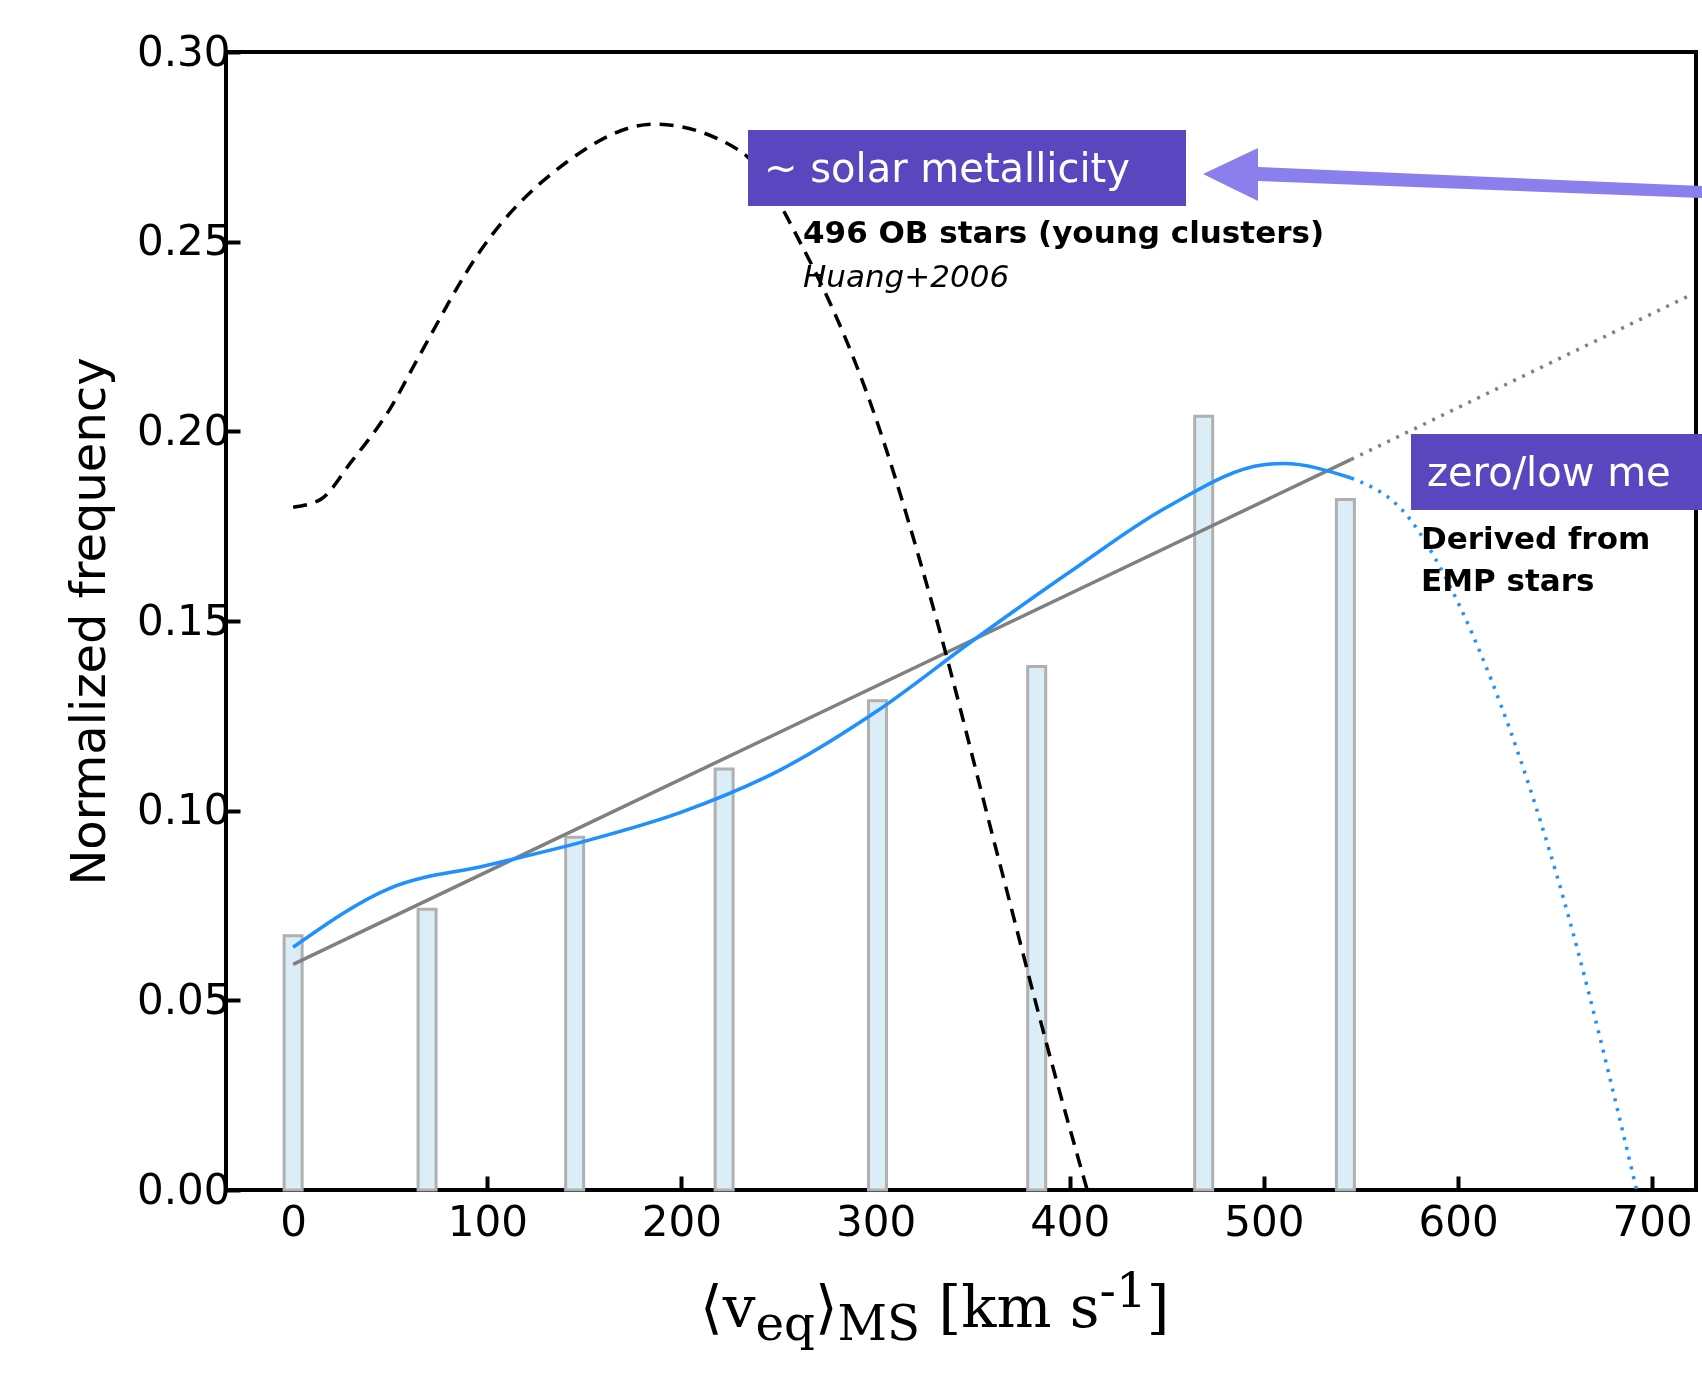  Describe the element at coordinates (183, 51) in the screenshot. I see `y-tick-label: 0.30` at that location.